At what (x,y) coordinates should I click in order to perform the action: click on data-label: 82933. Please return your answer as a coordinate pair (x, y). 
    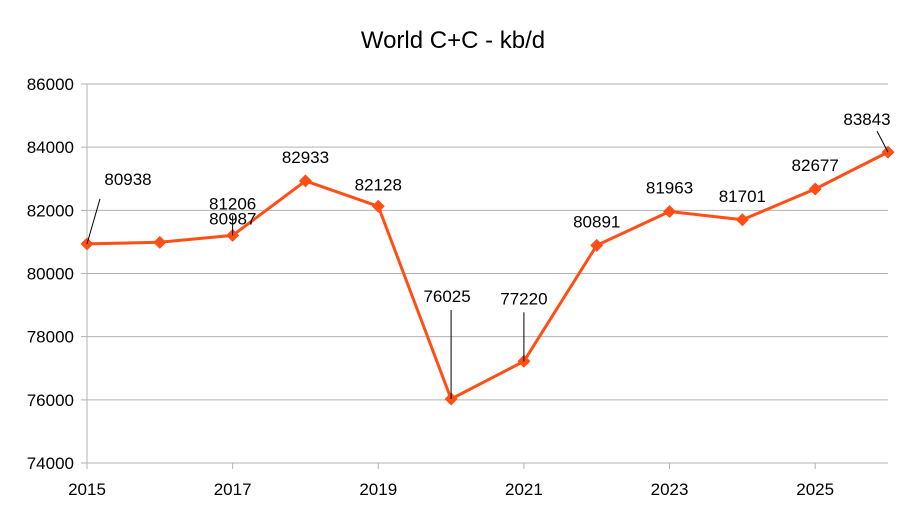
    Looking at the image, I should click on (305, 157).